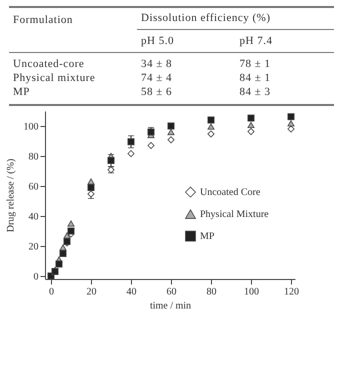 This screenshot has width=343, height=373. What do you see at coordinates (255, 64) in the screenshot?
I see `text: 78 ± 1` at bounding box center [255, 64].